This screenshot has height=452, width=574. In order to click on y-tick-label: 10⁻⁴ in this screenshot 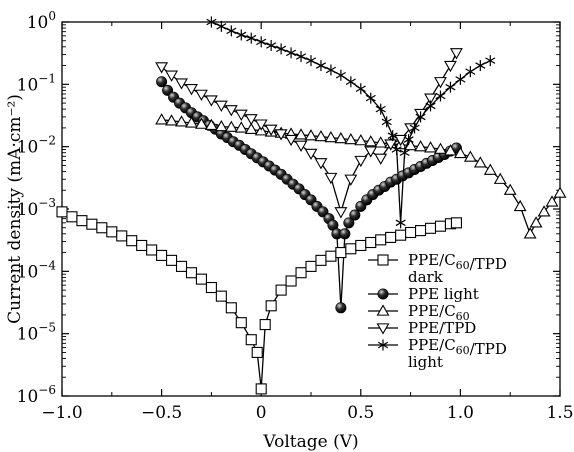, I will do `click(37, 270)`.